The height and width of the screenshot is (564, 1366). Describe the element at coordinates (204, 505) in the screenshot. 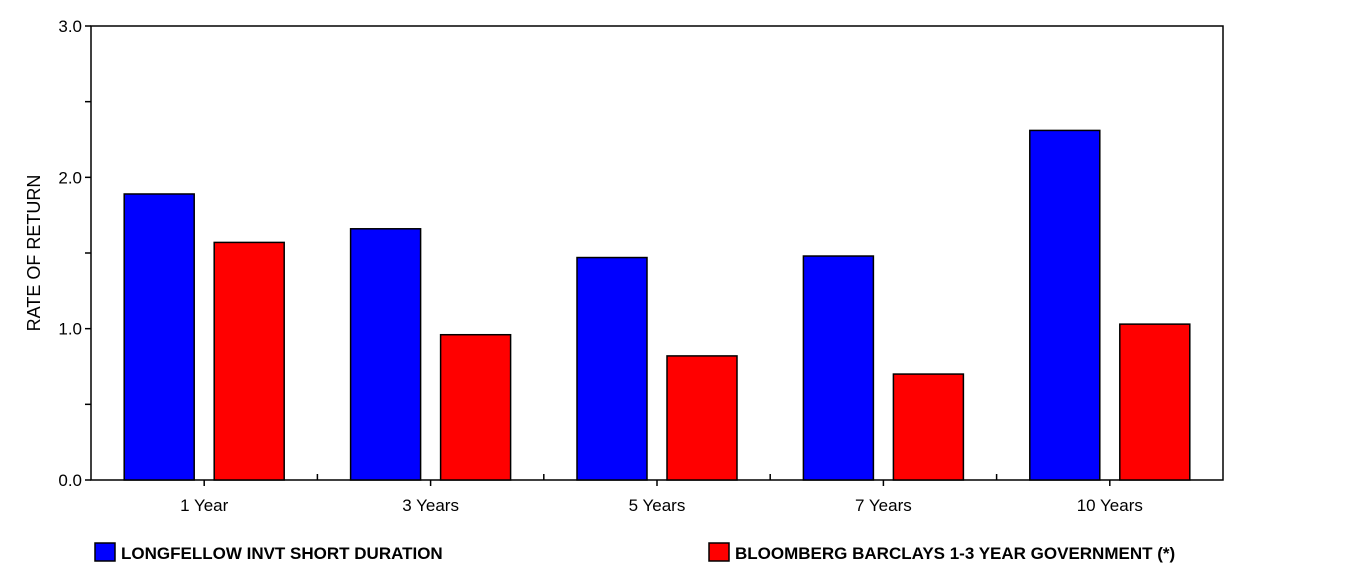

I see `x-tick-label: 1 Year` at that location.